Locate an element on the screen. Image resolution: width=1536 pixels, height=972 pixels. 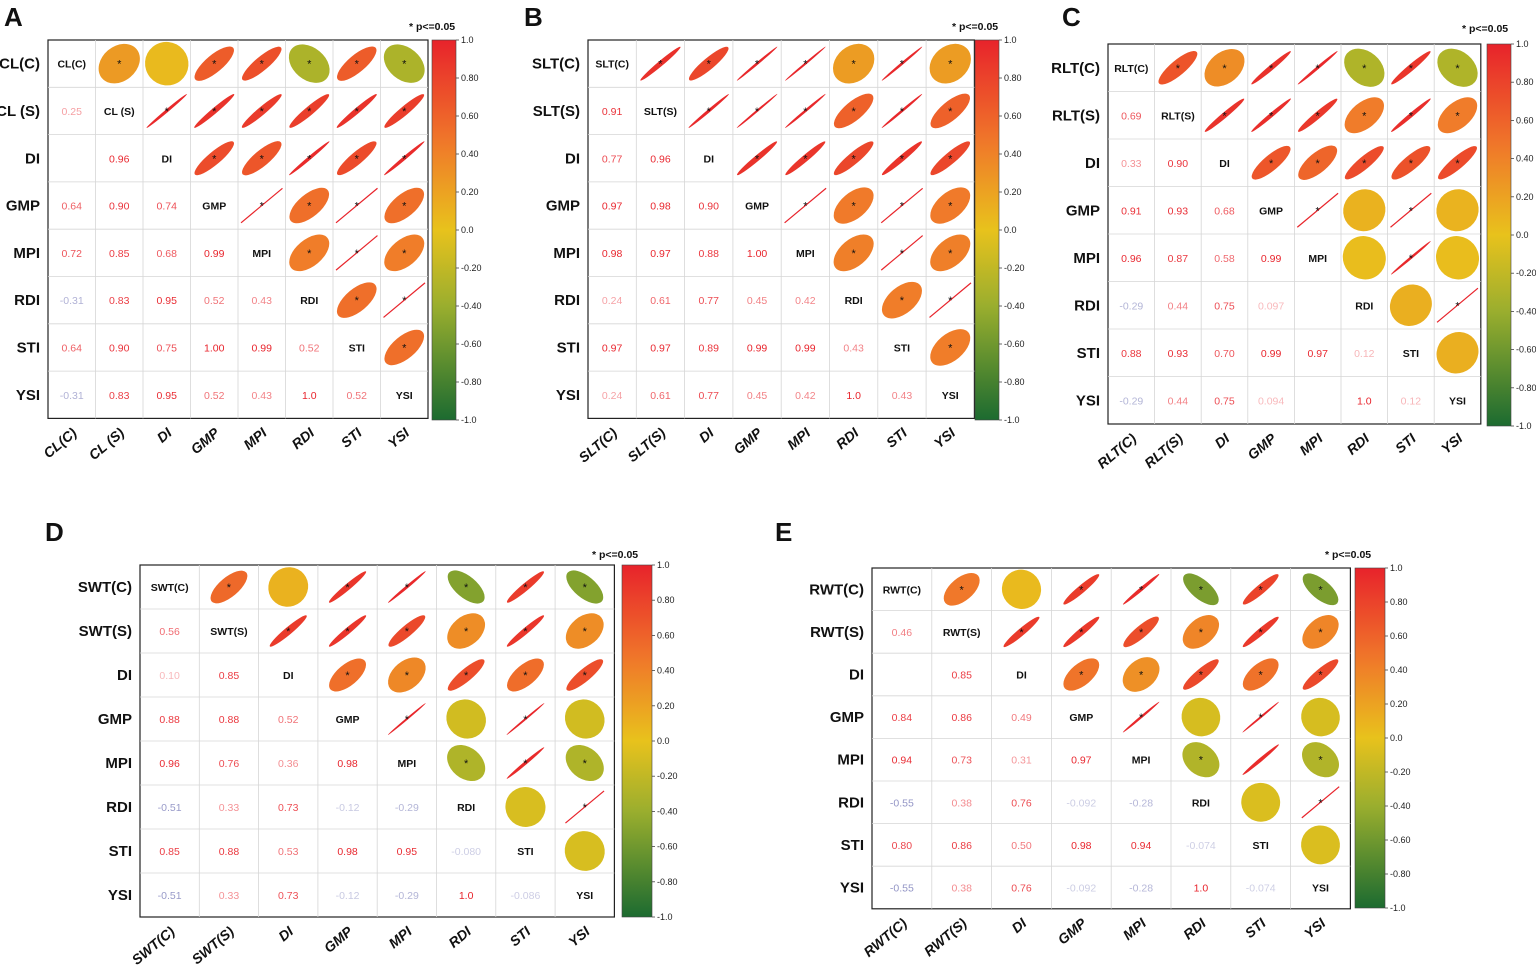
correlation-value: 1.00 is located at coordinates (214, 348).